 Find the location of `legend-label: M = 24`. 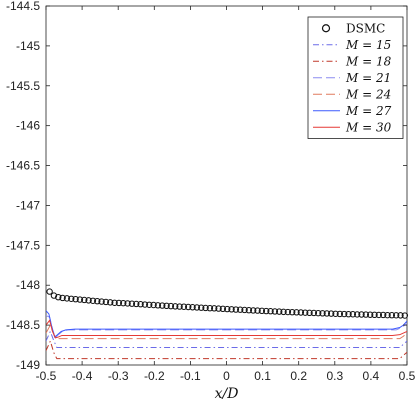

legend-label: M = 24 is located at coordinates (368, 94).